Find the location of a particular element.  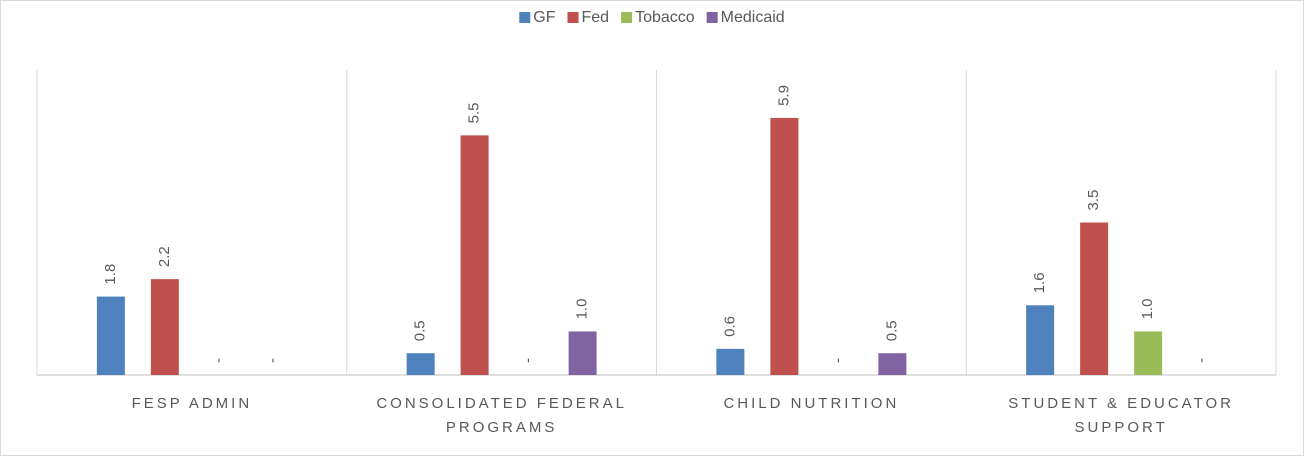

x-tick-label: FESP ADMIN is located at coordinates (192, 403).